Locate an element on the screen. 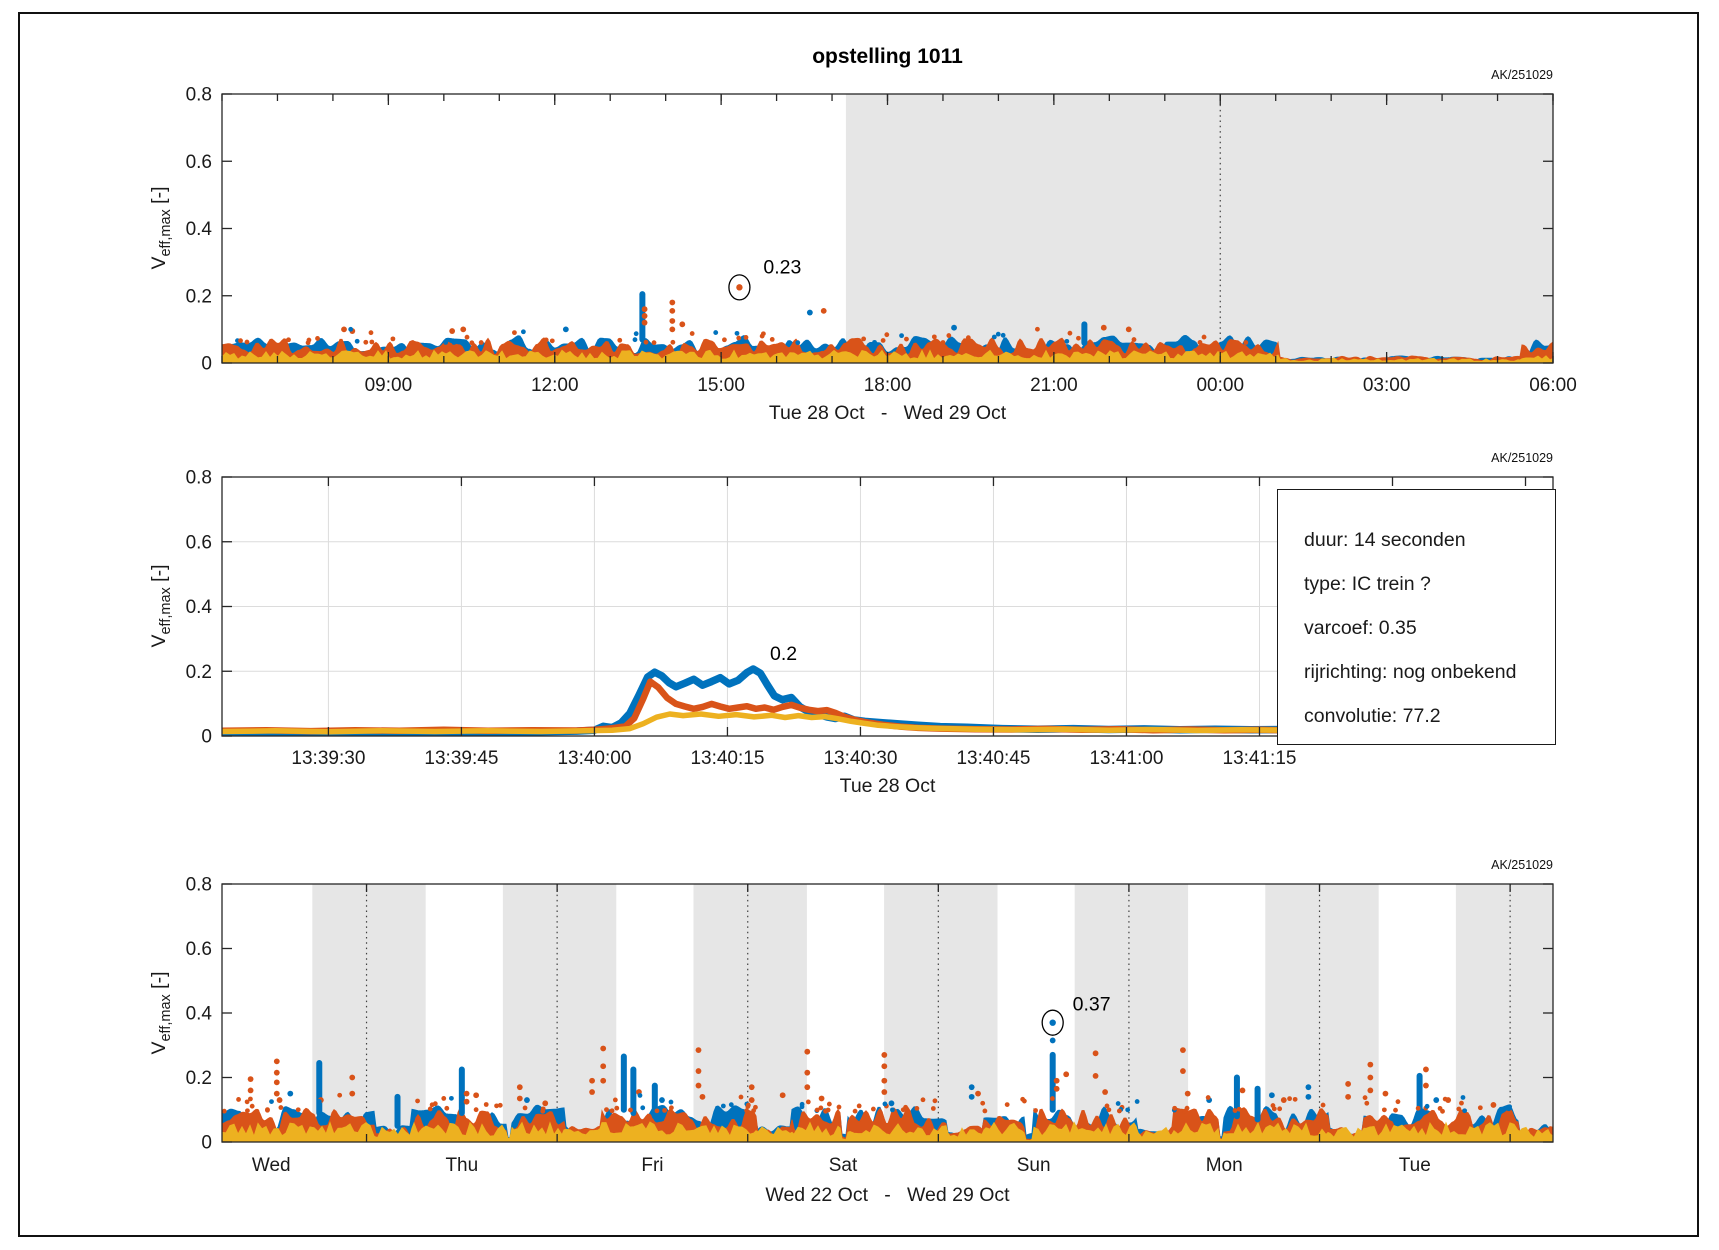  svg-text: 15:00 is located at coordinates (721, 385).